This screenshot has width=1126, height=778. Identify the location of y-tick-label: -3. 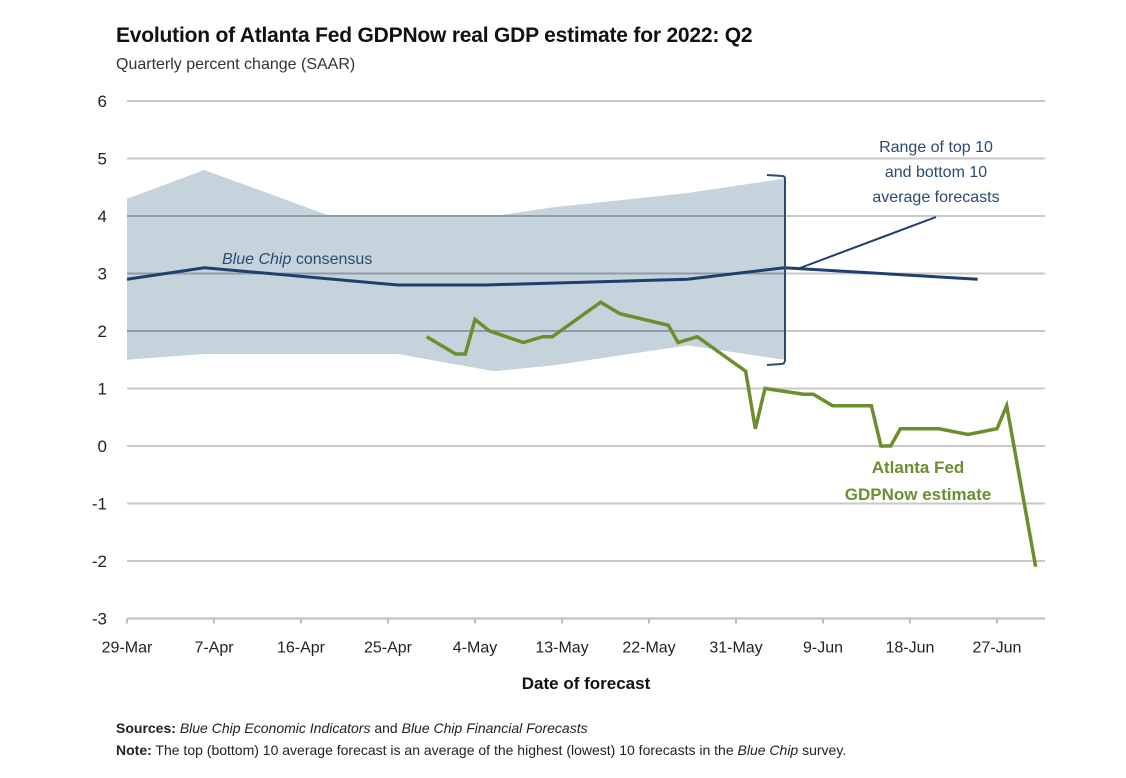
(99, 619).